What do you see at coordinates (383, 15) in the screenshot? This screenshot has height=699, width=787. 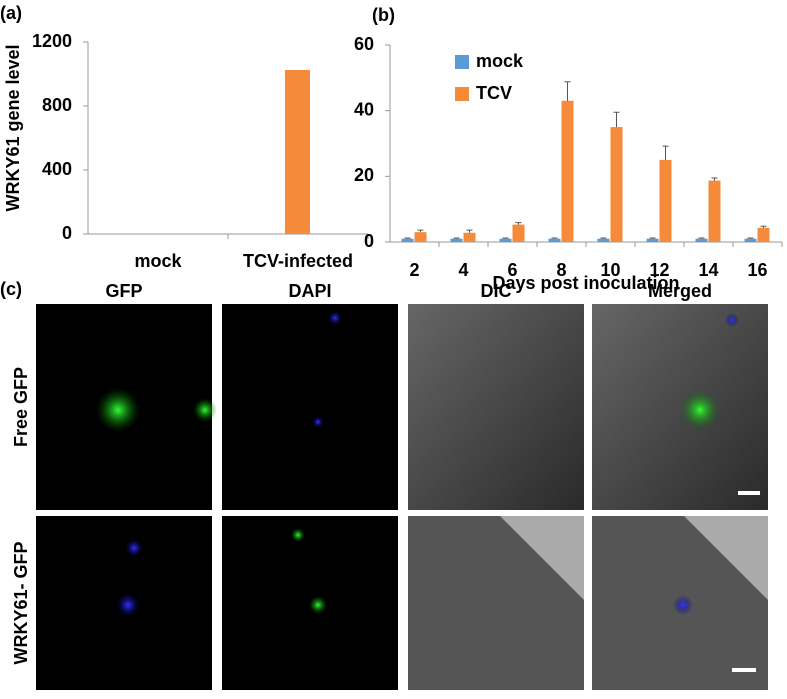 I see `panel-label: (b)` at bounding box center [383, 15].